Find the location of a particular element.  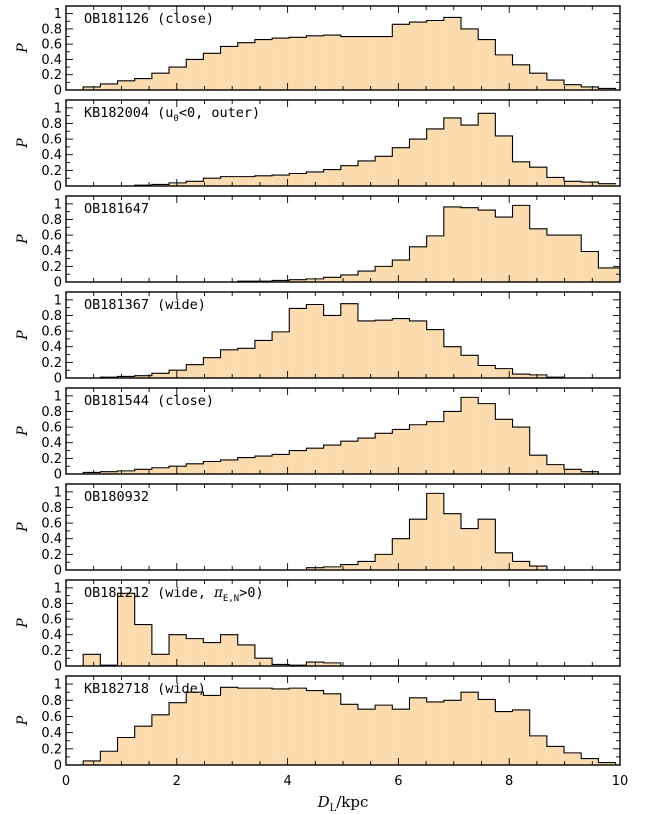

panel-title: OB181544 (close) is located at coordinates (149, 401).